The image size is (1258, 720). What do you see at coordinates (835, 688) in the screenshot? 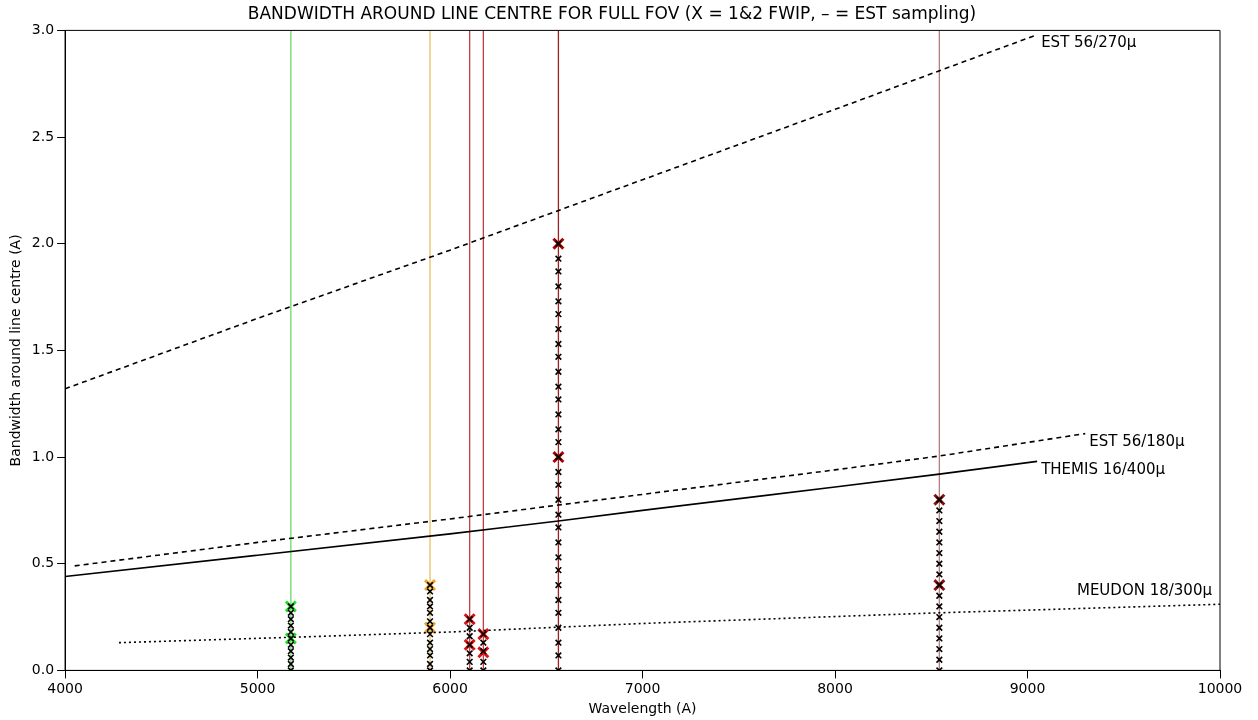
I see `x-tick-label: 8000` at bounding box center [835, 688].